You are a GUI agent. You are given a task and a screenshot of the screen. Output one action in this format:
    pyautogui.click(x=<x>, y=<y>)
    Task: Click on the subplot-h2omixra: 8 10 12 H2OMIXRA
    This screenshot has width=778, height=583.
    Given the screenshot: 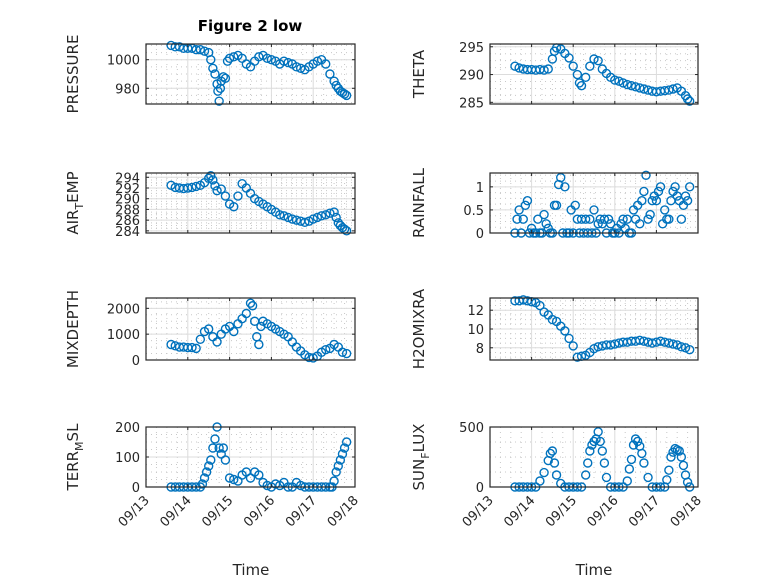 What is the action you would take?
    pyautogui.click(x=554, y=328)
    